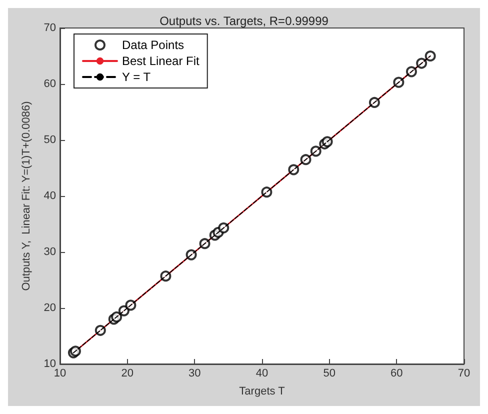 The image size is (488, 414). Describe the element at coordinates (60, 374) in the screenshot. I see `x-tick-label: 10` at that location.